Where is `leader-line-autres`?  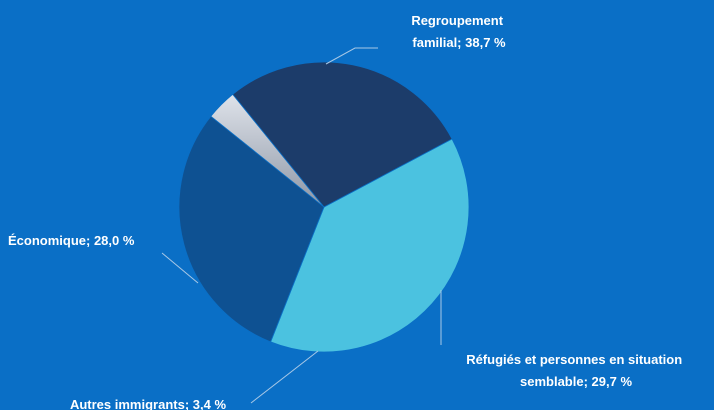 leader-line-autres is located at coordinates (284, 377).